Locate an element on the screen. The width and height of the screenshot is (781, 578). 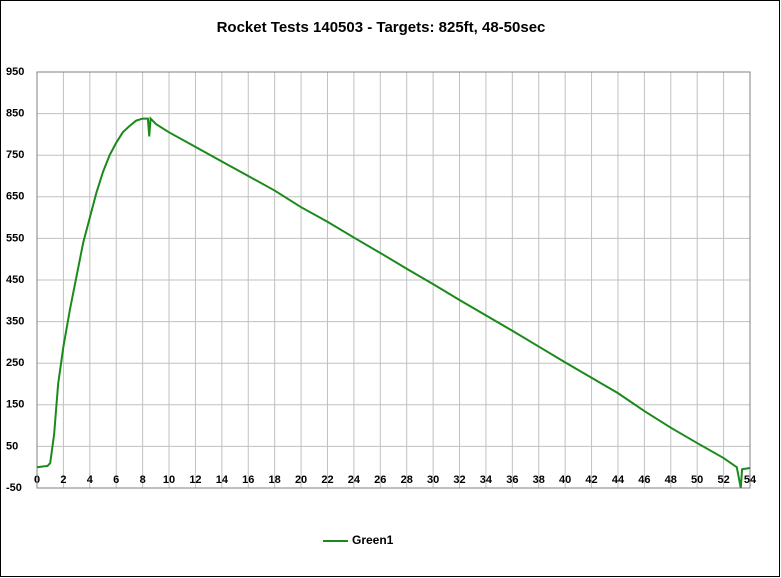
x-tick-label: 14 is located at coordinates (222, 480).